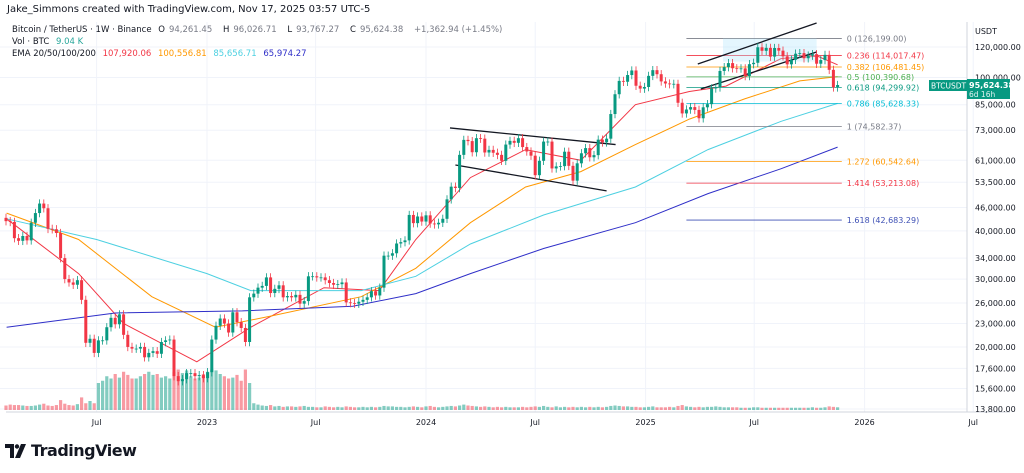 The width and height of the screenshot is (1024, 473). What do you see at coordinates (318, 30) in the screenshot?
I see `low-value: 93,767.27` at bounding box center [318, 30].